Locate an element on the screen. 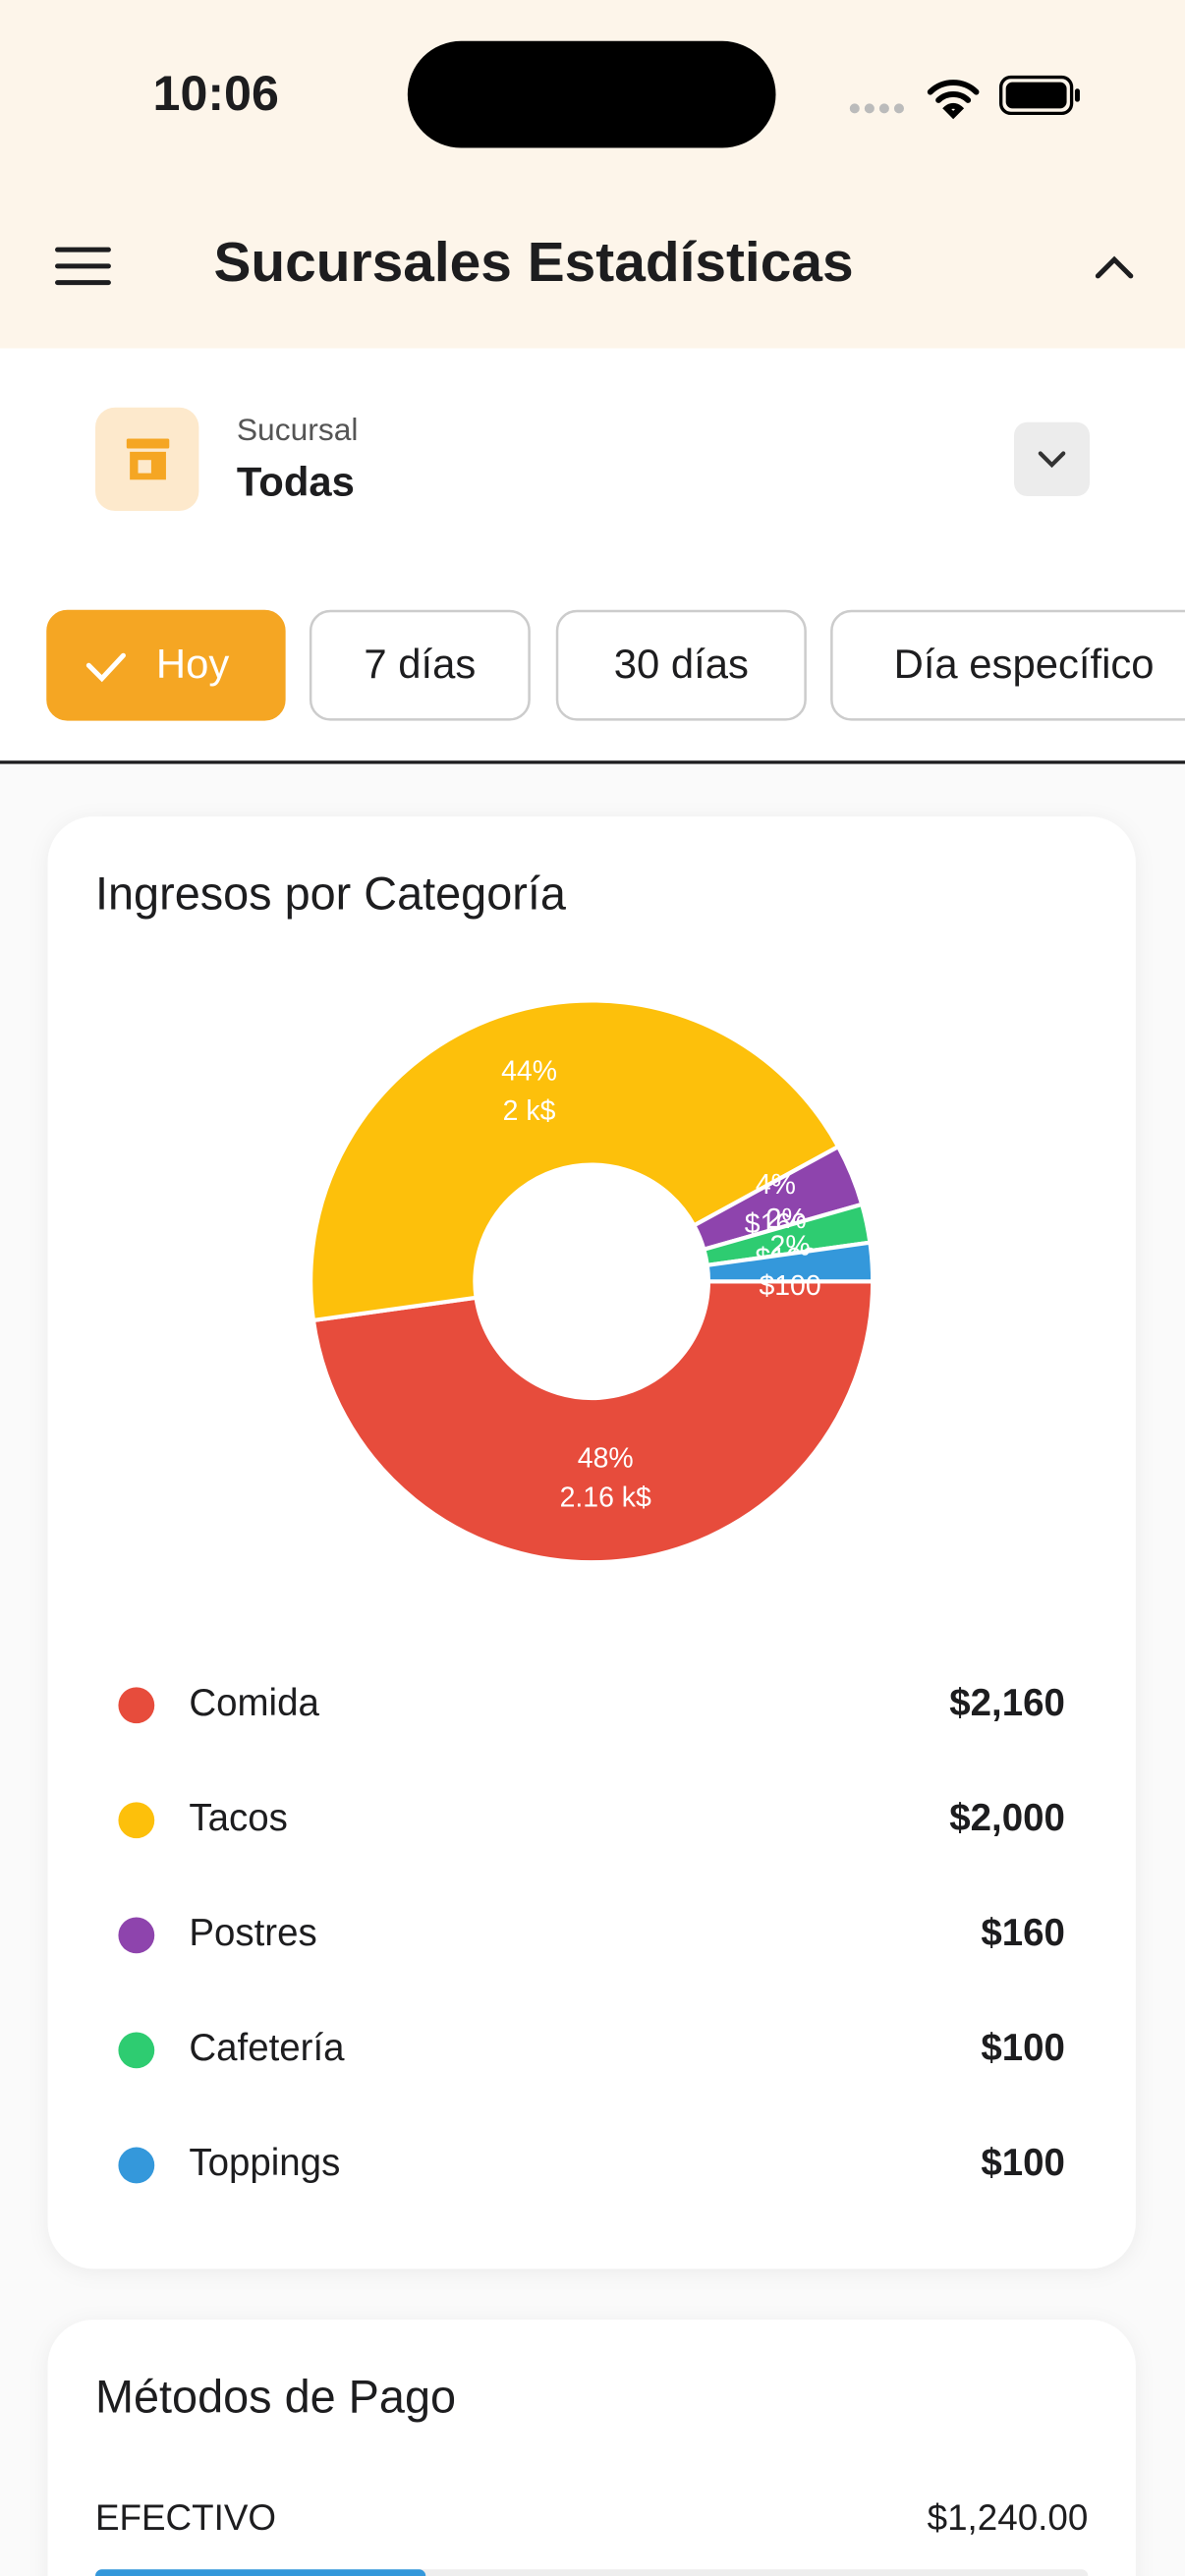 This screenshot has width=1185, height=2576. legend-value: $160 is located at coordinates (1023, 1933).